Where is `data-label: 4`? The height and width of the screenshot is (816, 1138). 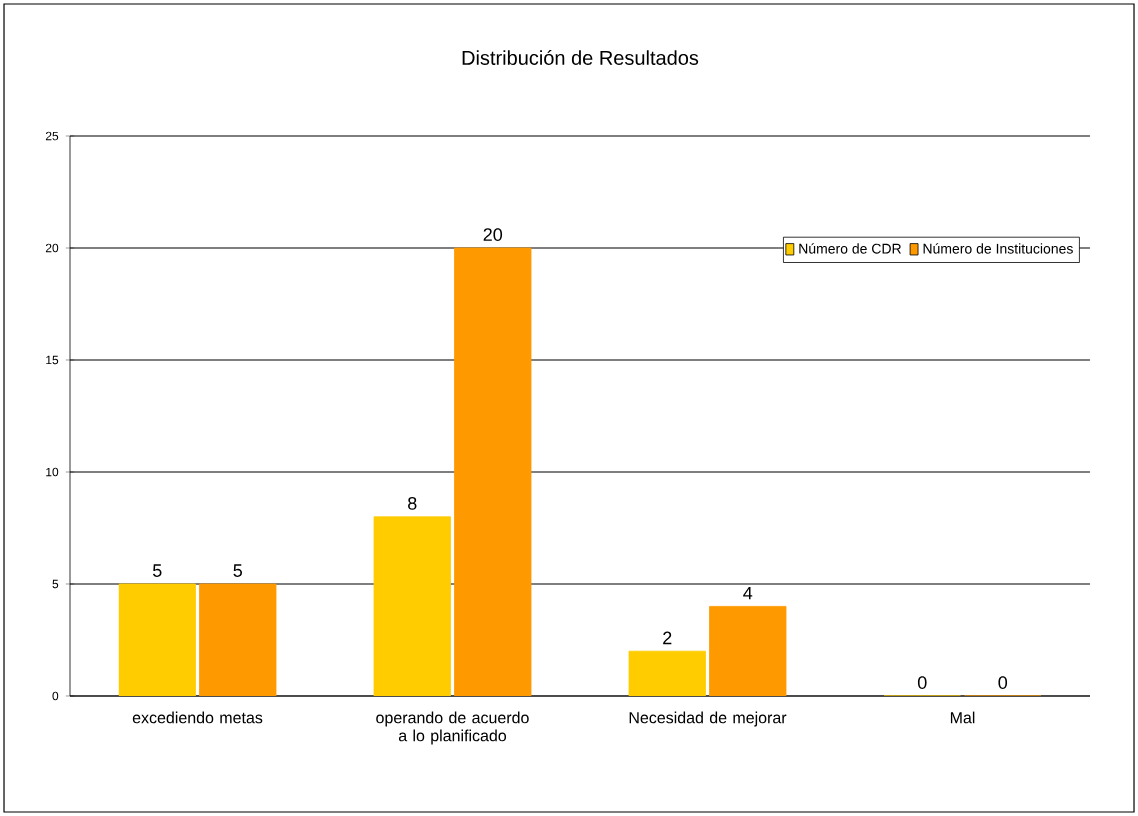
data-label: 4 is located at coordinates (748, 593).